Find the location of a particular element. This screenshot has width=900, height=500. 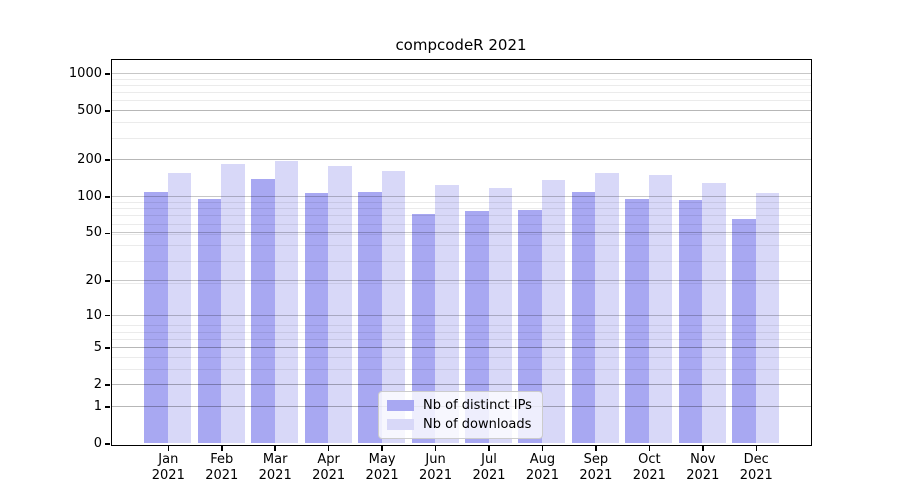

y-tick-label: 20 is located at coordinates (93, 280).